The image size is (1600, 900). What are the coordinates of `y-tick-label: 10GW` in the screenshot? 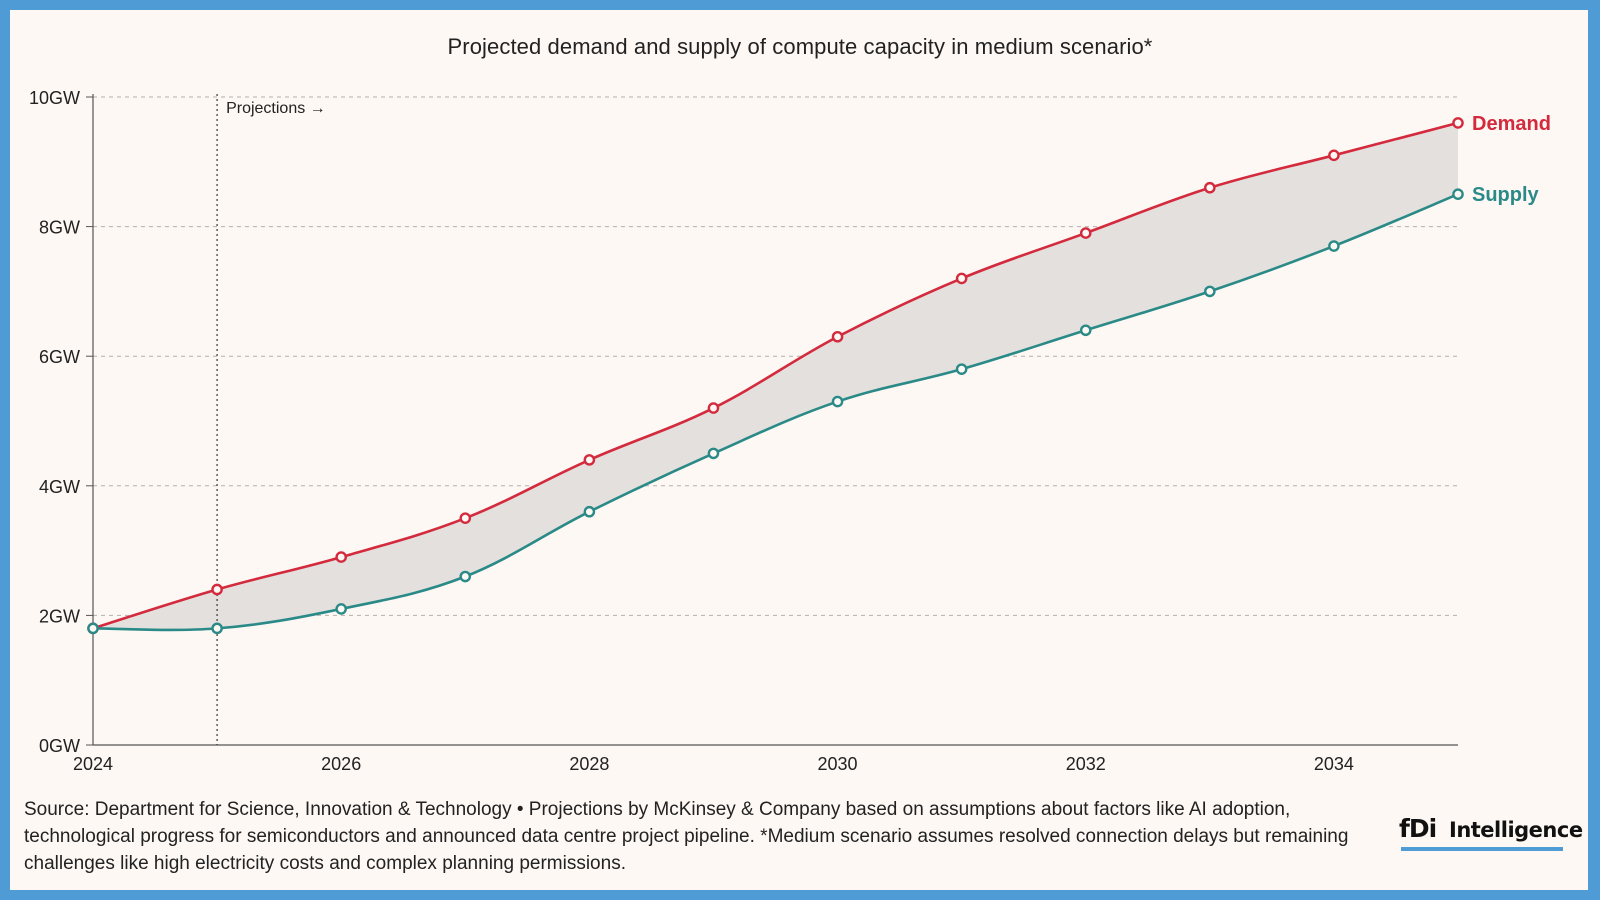 It's located at (54, 98).